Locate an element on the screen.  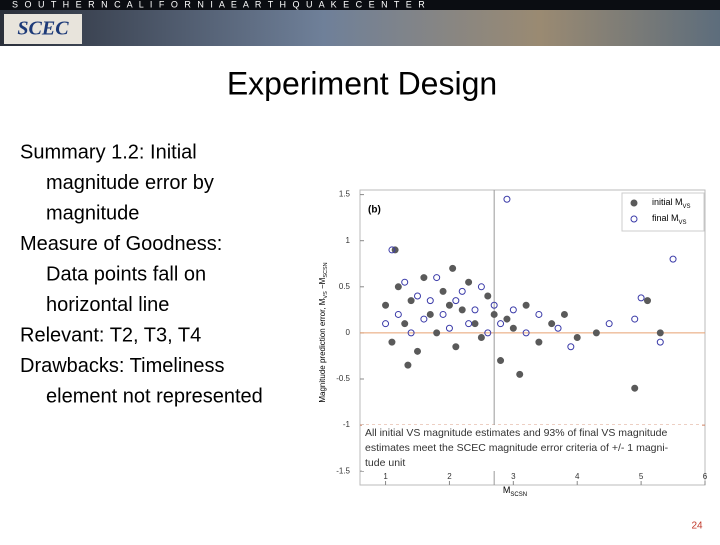
x-axis-label: MSCSN is located at coordinates (515, 491).